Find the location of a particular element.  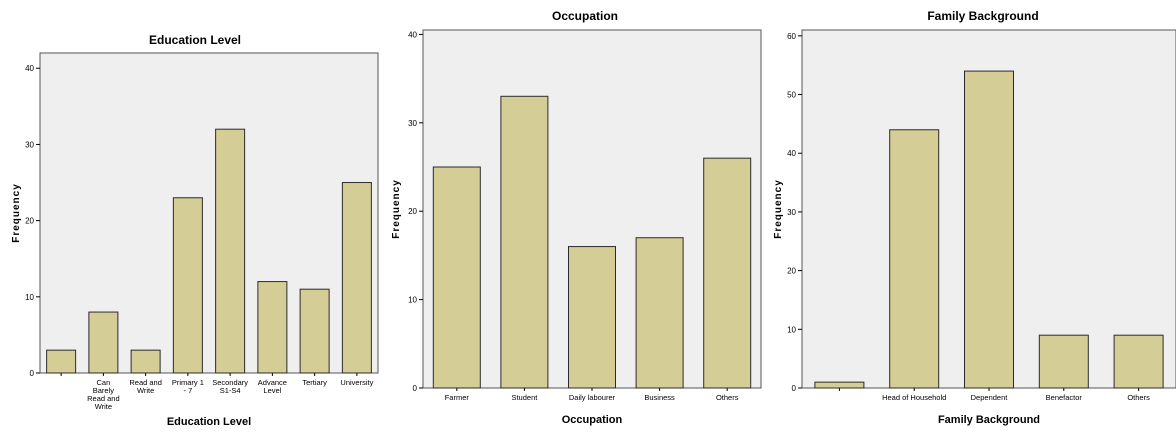

x-tick-label: Can Barely Read and Write is located at coordinates (103, 394).